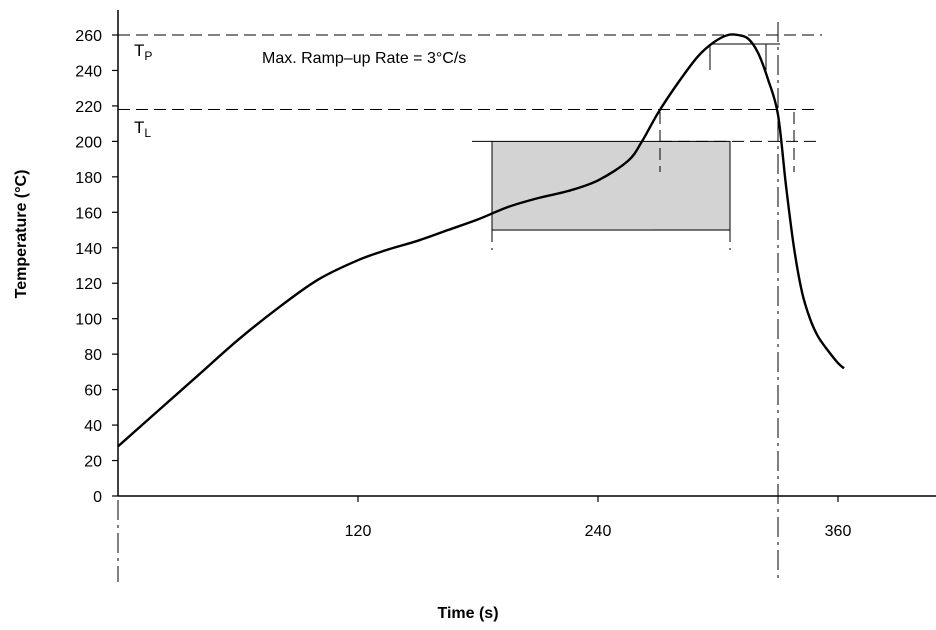 This screenshot has height=630, width=936. What do you see at coordinates (88, 284) in the screenshot?
I see `y-tick-label: 120` at bounding box center [88, 284].